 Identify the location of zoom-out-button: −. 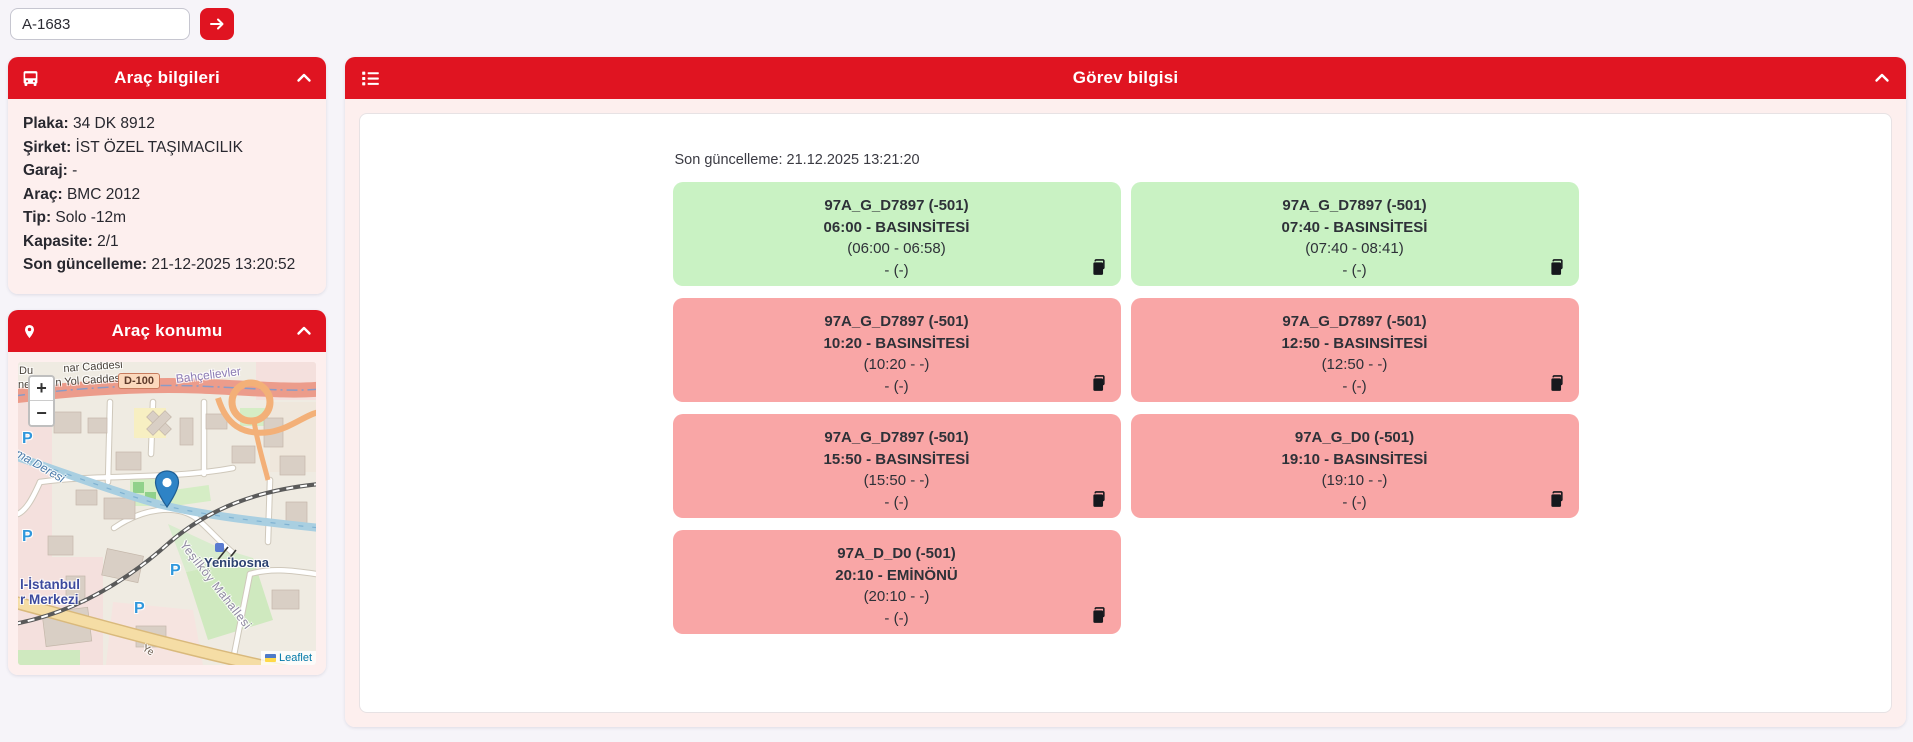
(41, 413).